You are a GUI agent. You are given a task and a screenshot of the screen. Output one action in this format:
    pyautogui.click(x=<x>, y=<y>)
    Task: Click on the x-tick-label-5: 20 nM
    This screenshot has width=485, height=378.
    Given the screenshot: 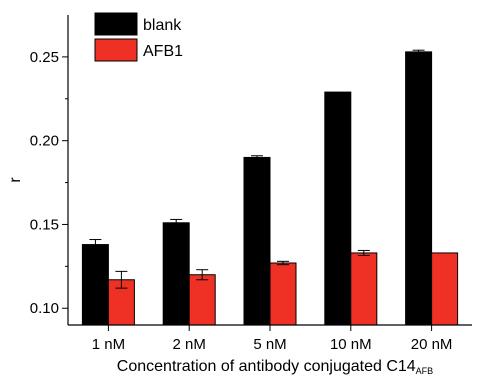 What is the action you would take?
    pyautogui.click(x=432, y=344)
    